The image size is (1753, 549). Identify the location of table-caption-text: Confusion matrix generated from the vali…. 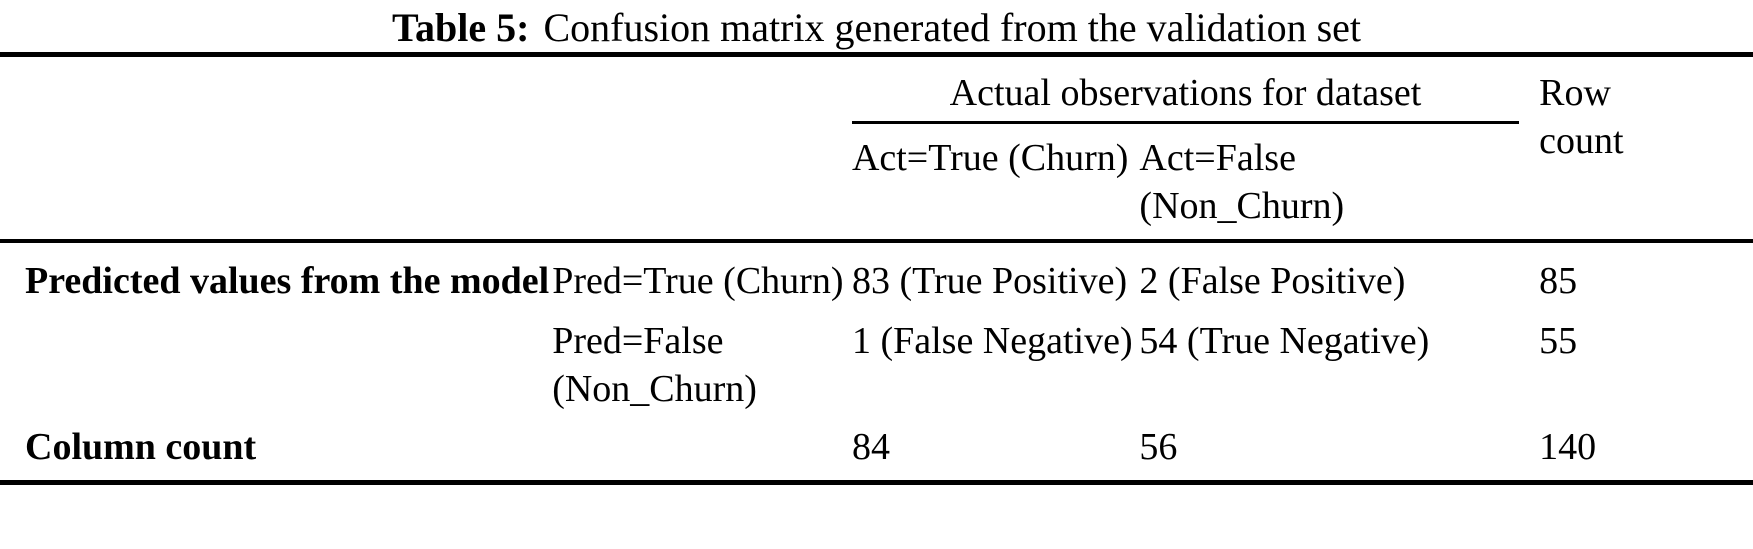
(952, 27).